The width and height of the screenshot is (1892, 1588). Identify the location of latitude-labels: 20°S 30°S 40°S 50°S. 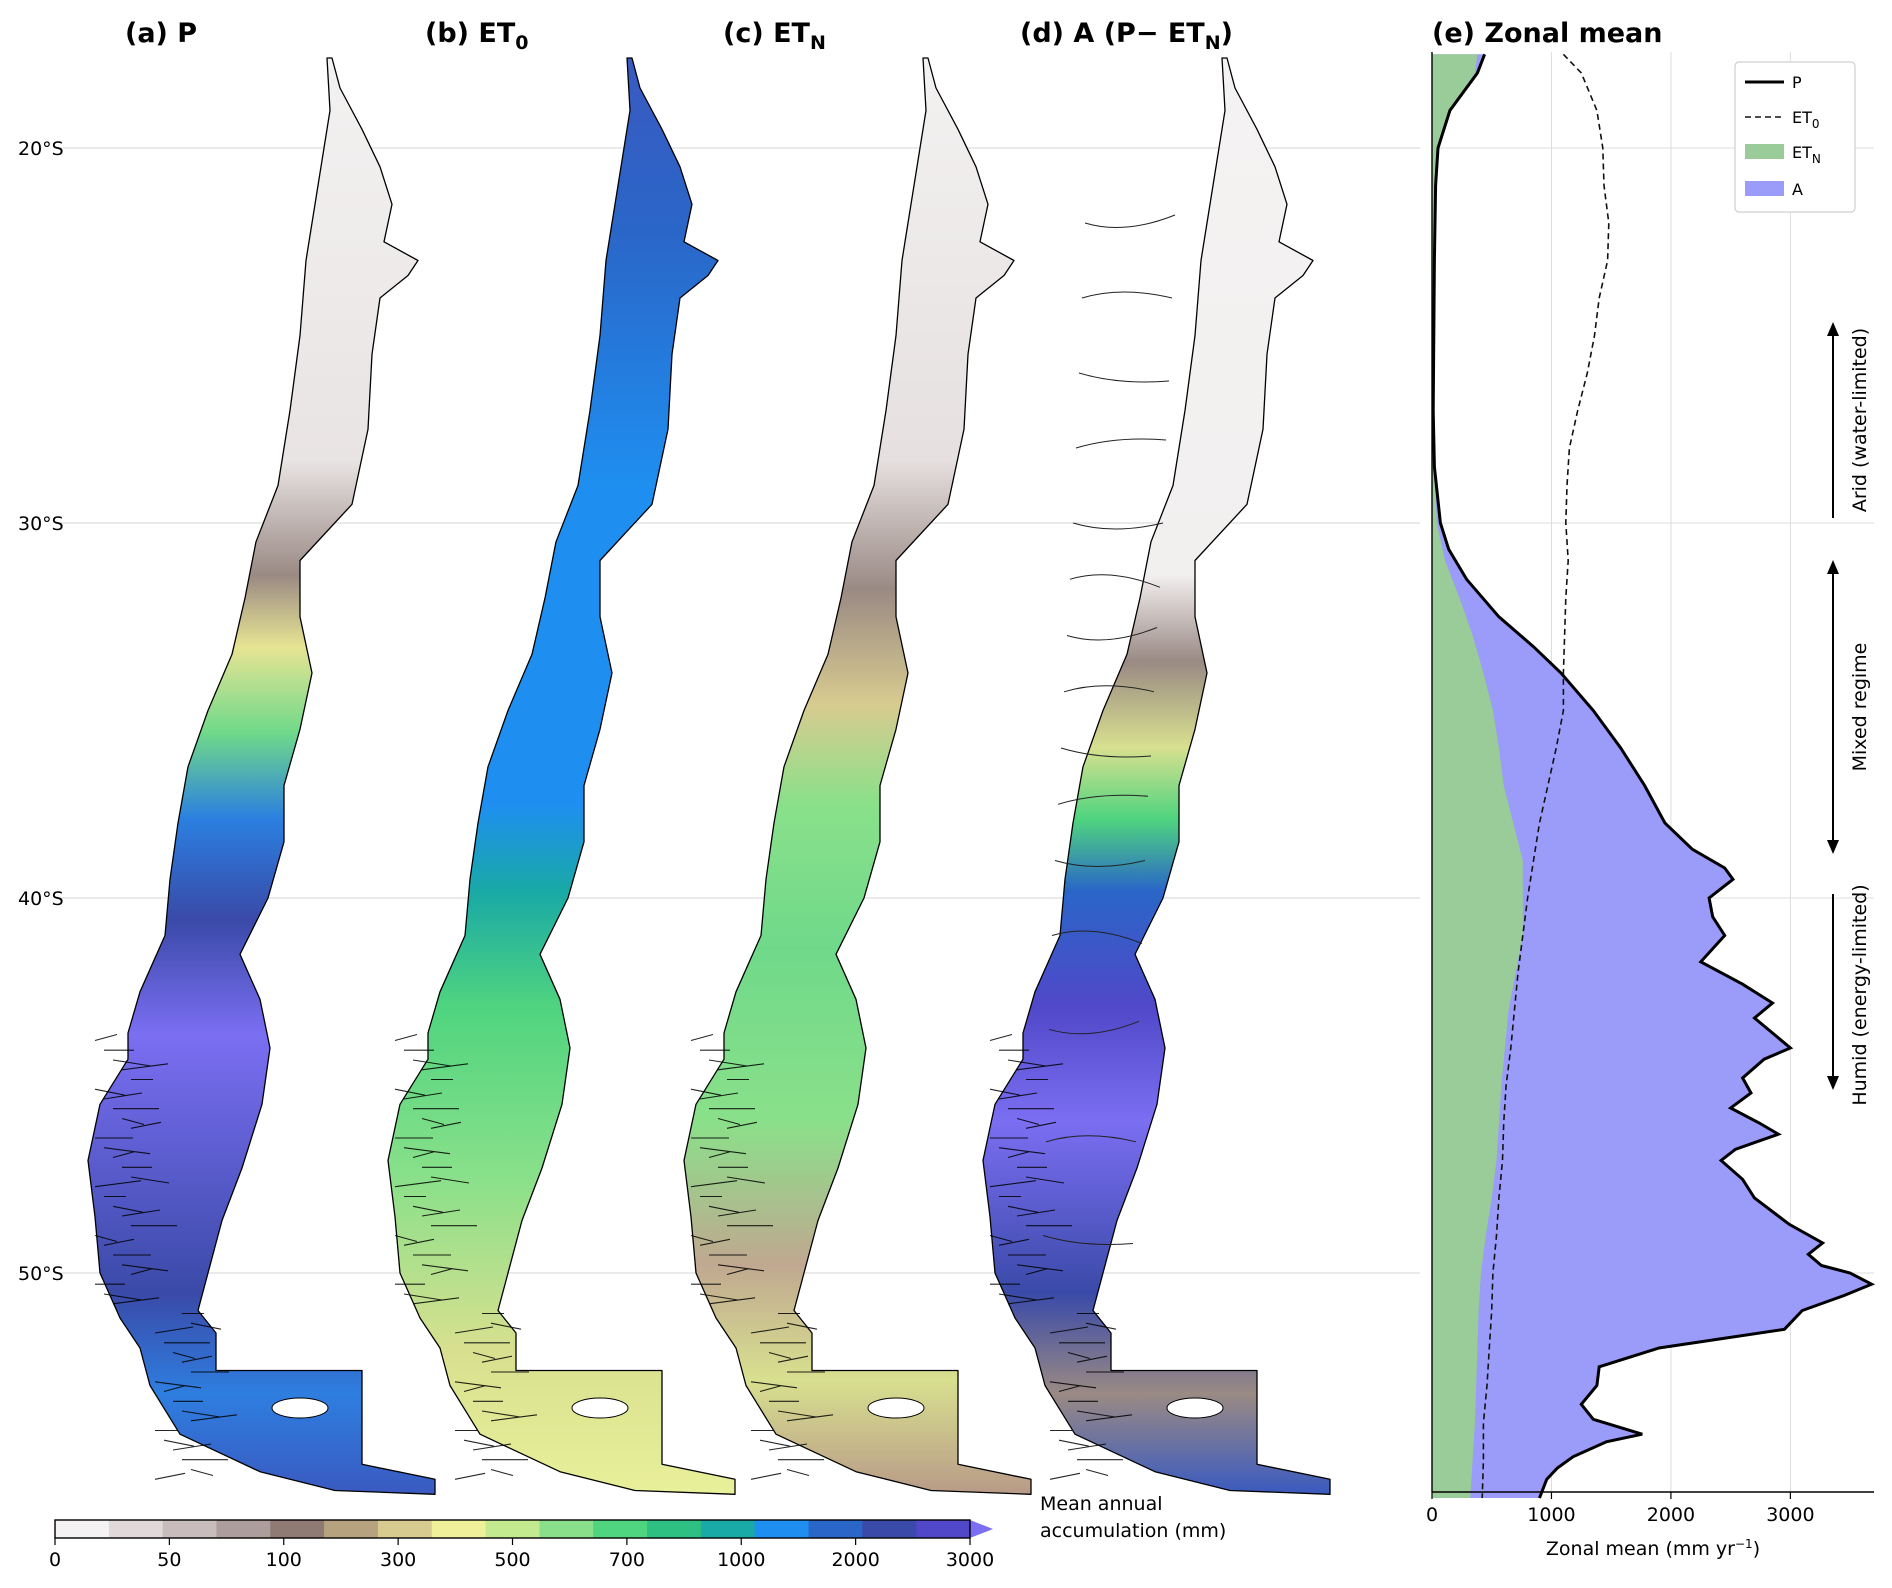
(41, 711).